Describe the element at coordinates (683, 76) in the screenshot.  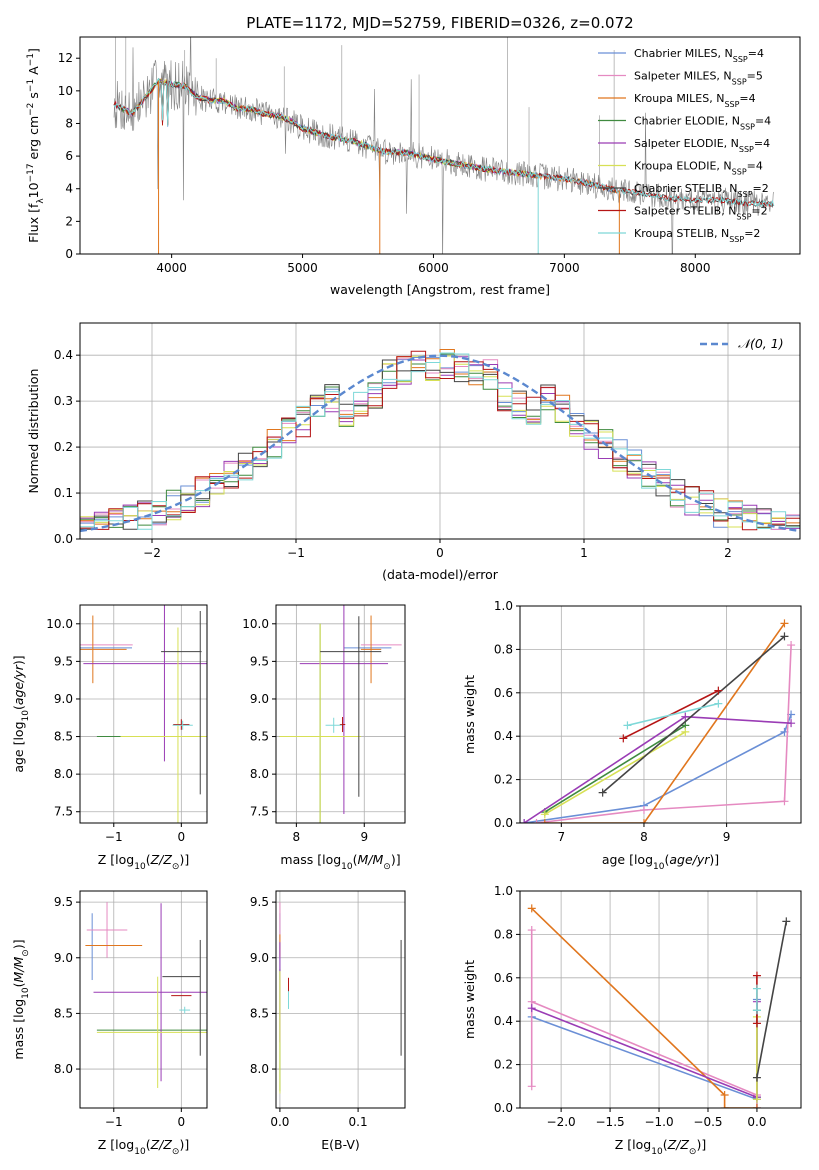
I see `legend-main: Salpeter MILES, N` at that location.